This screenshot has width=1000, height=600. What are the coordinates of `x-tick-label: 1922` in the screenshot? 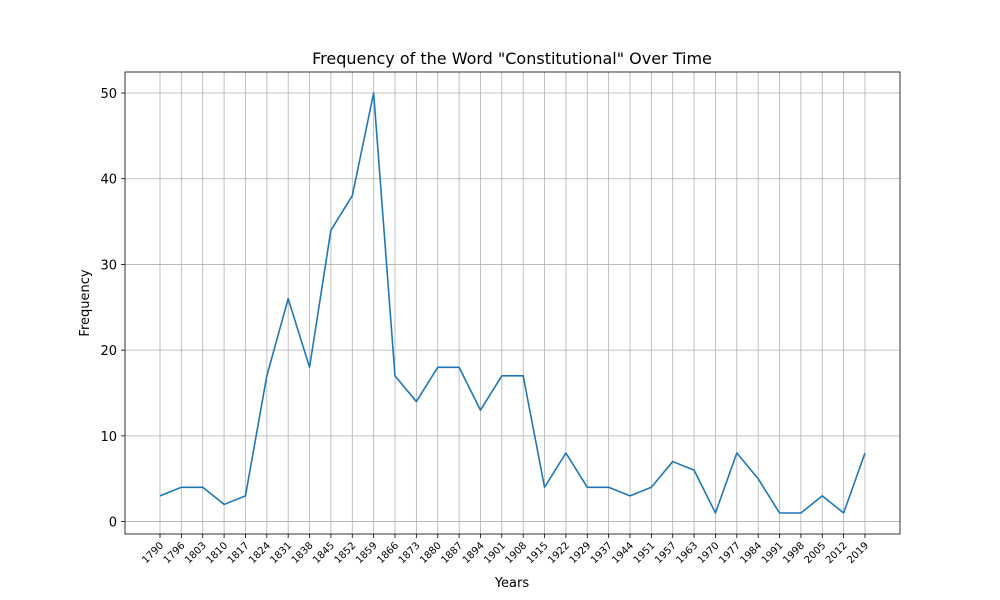 It's located at (559, 553).